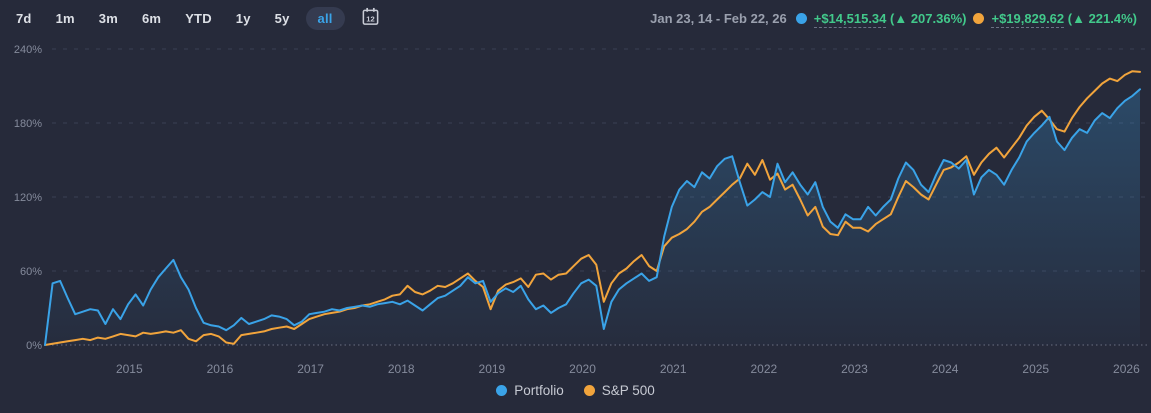  Describe the element at coordinates (492, 369) in the screenshot. I see `x-axis-label: 2019` at that location.